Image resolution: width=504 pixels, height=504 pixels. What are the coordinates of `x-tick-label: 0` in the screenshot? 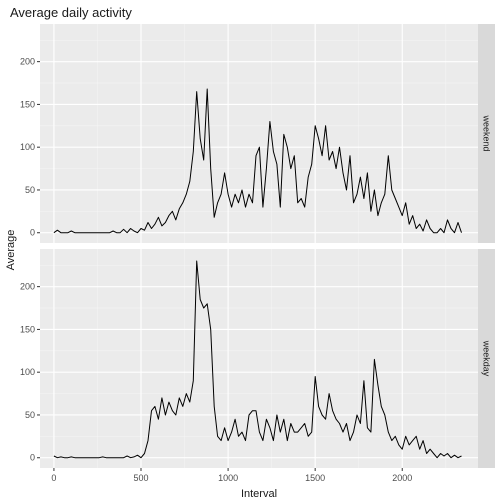 It's located at (53, 478).